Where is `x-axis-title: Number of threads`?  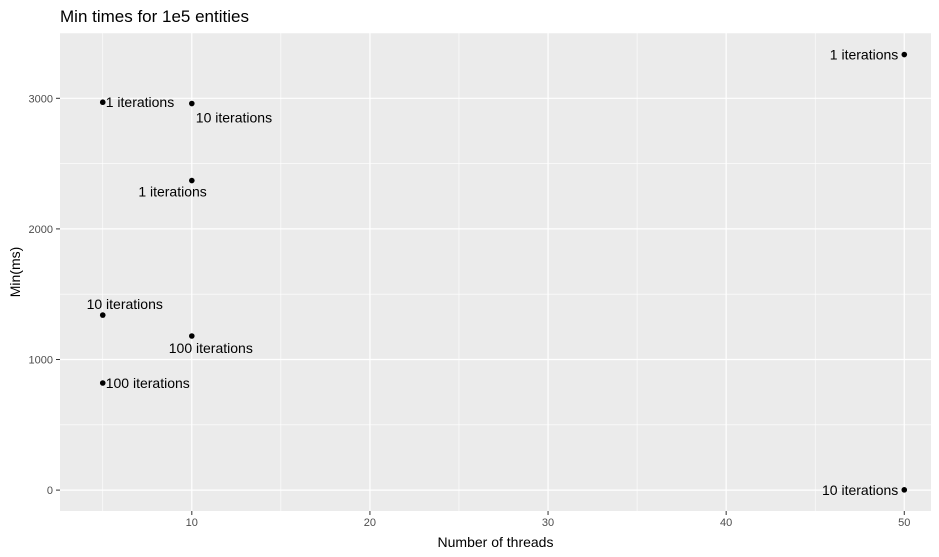 x-axis-title: Number of threads is located at coordinates (496, 542).